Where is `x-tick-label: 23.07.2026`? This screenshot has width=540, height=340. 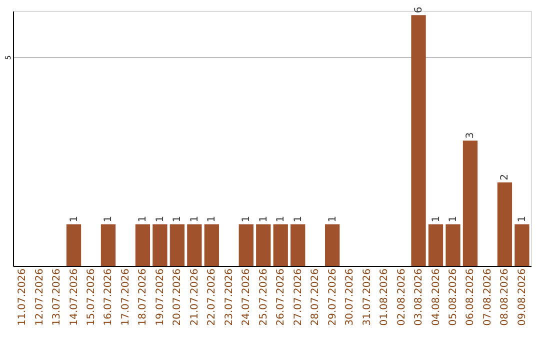 x-tick-label: 23.07.2026 is located at coordinates (229, 297).